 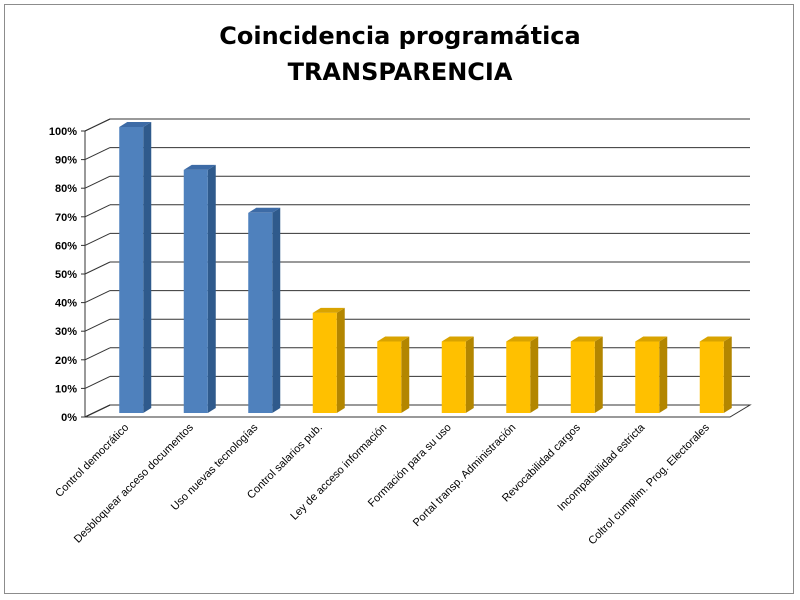 What do you see at coordinates (66, 304) in the screenshot?
I see `y-tick-label: 40%` at bounding box center [66, 304].